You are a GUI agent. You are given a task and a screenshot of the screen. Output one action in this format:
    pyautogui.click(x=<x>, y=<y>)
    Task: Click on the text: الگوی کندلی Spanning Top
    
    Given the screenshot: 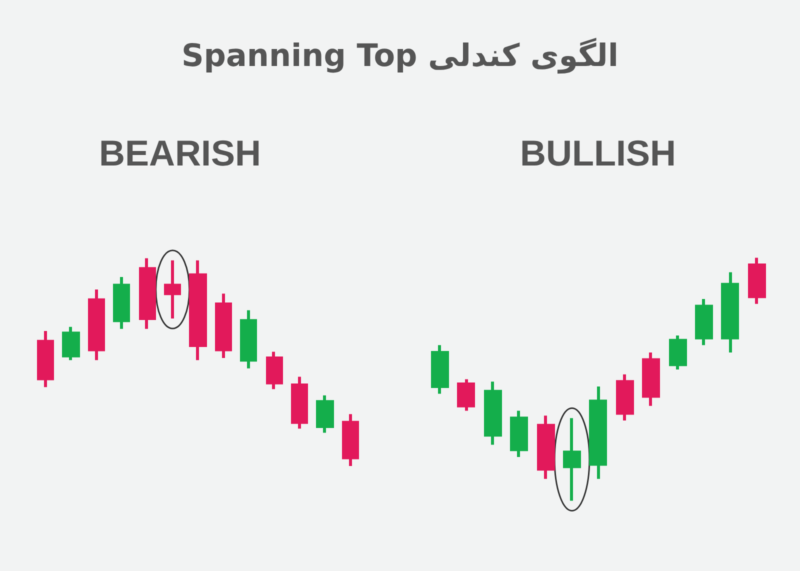 What is the action you would take?
    pyautogui.click(x=400, y=56)
    